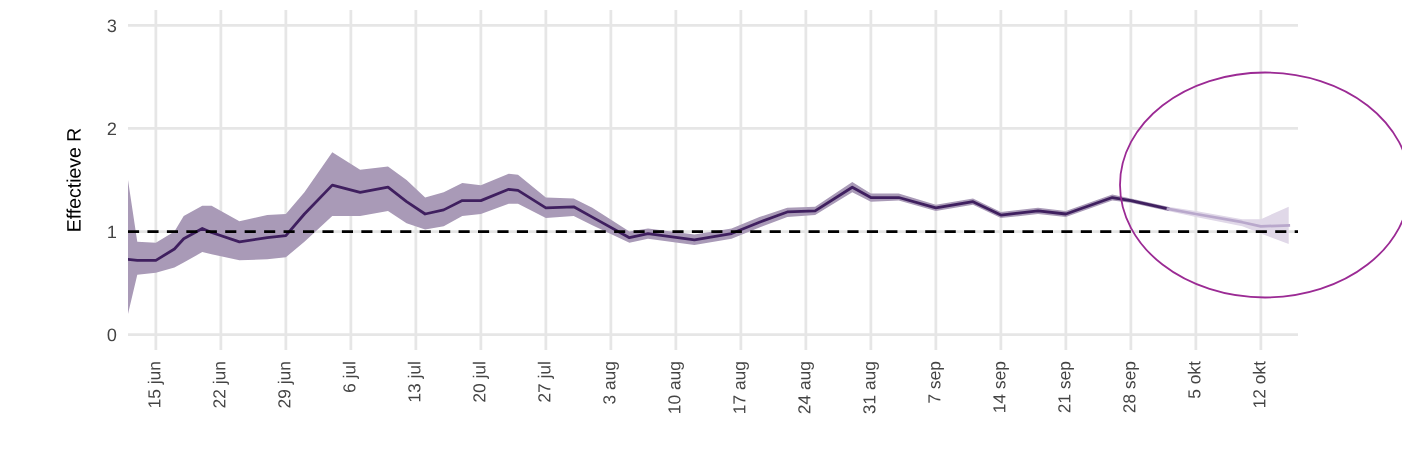  I want to click on x-tick-label: 14 sep, so click(1001, 386).